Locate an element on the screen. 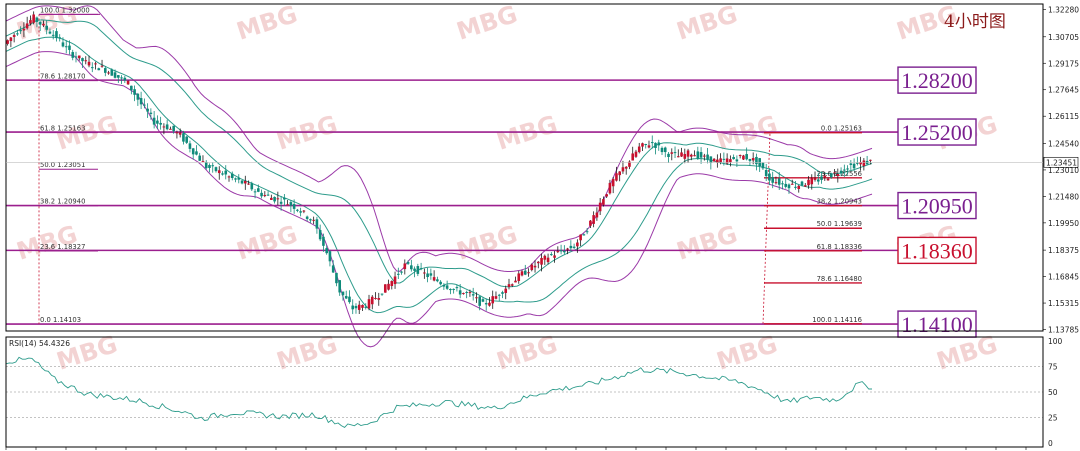 This screenshot has height=451, width=1080. key-level-label: 1.14100 is located at coordinates (937, 324).